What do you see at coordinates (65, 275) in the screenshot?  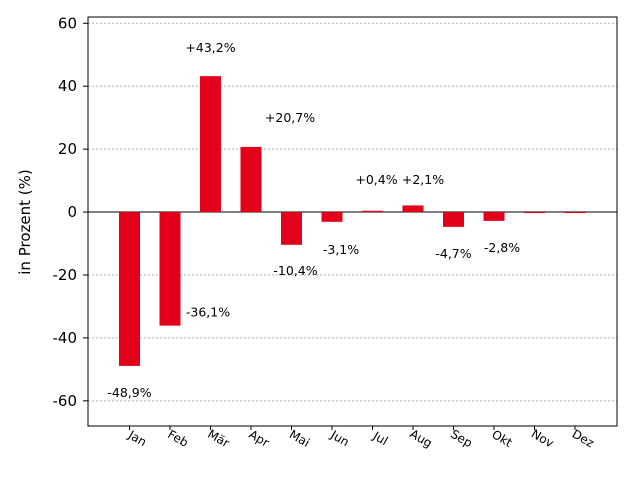 I see `y-tick-label: -20` at bounding box center [65, 275].